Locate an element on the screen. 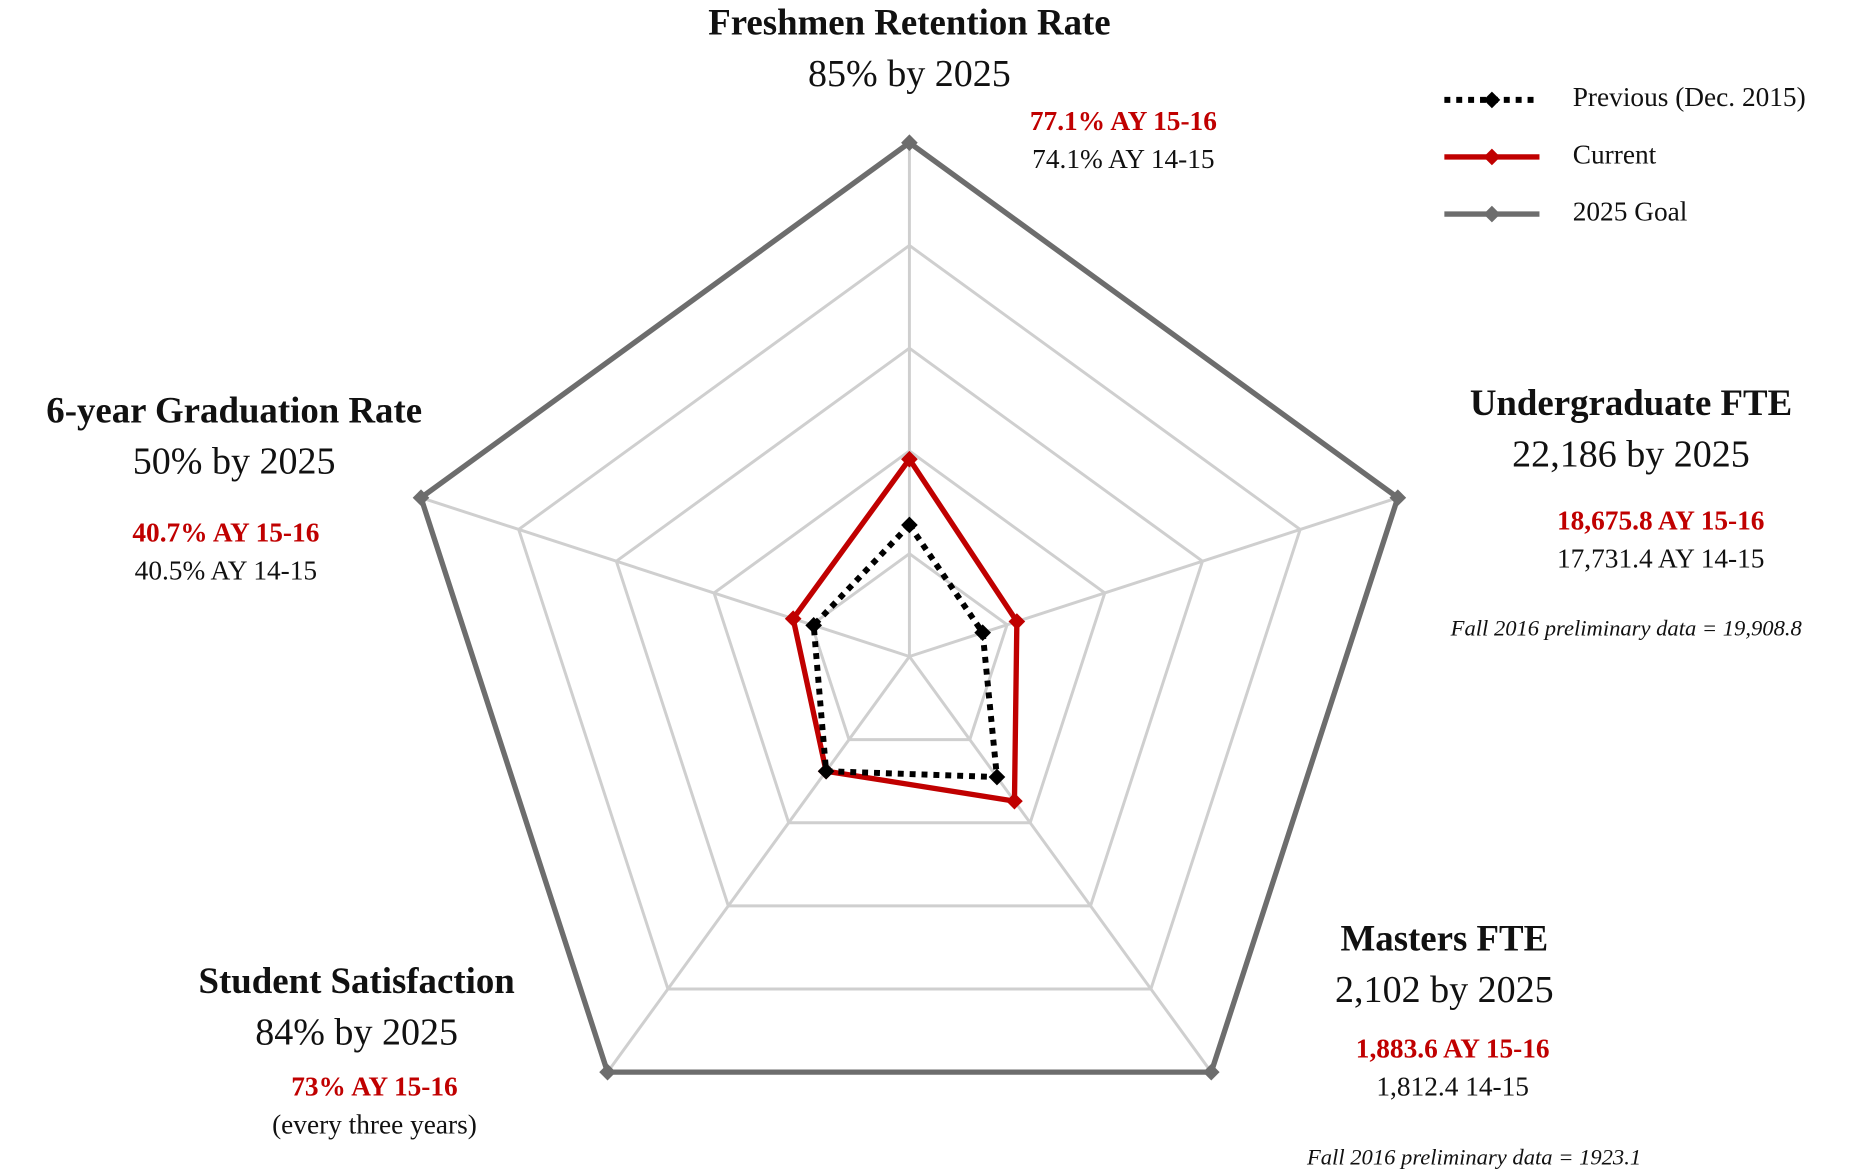 The width and height of the screenshot is (1864, 1175). axis-note: Fall 2016 preliminary data = 19,908.8 is located at coordinates (1626, 627).